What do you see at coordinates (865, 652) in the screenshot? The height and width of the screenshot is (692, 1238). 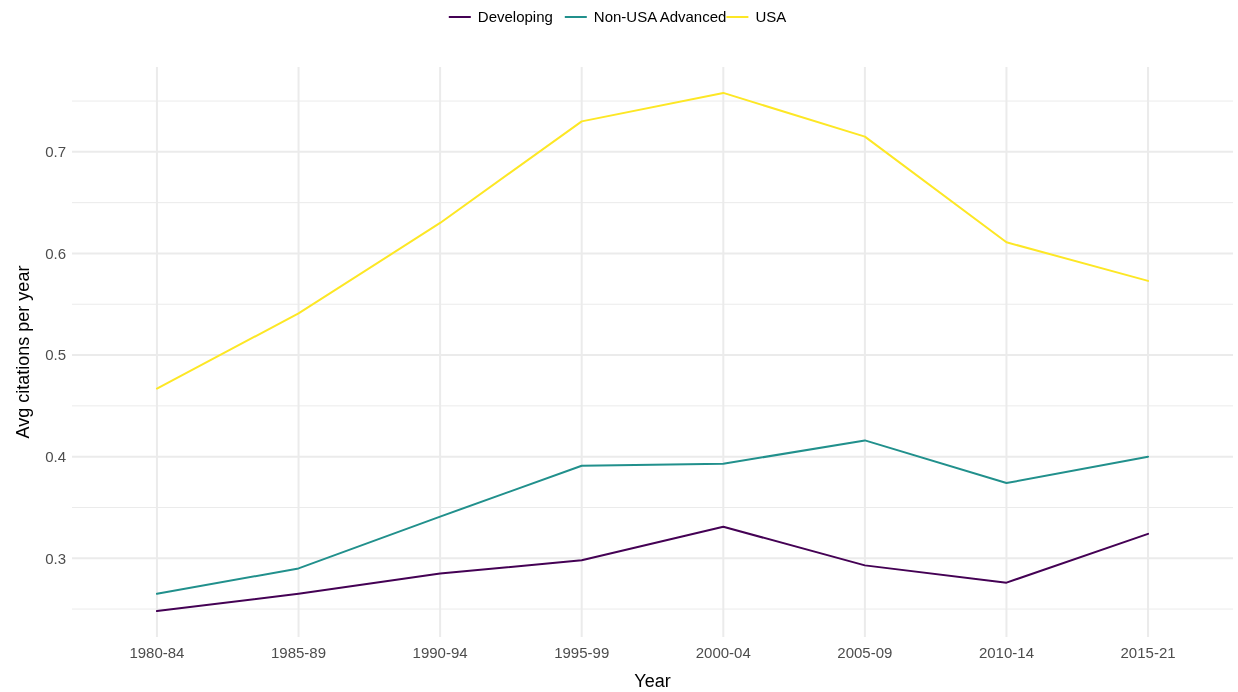 I see `x-tick-label: 2005-09` at bounding box center [865, 652].